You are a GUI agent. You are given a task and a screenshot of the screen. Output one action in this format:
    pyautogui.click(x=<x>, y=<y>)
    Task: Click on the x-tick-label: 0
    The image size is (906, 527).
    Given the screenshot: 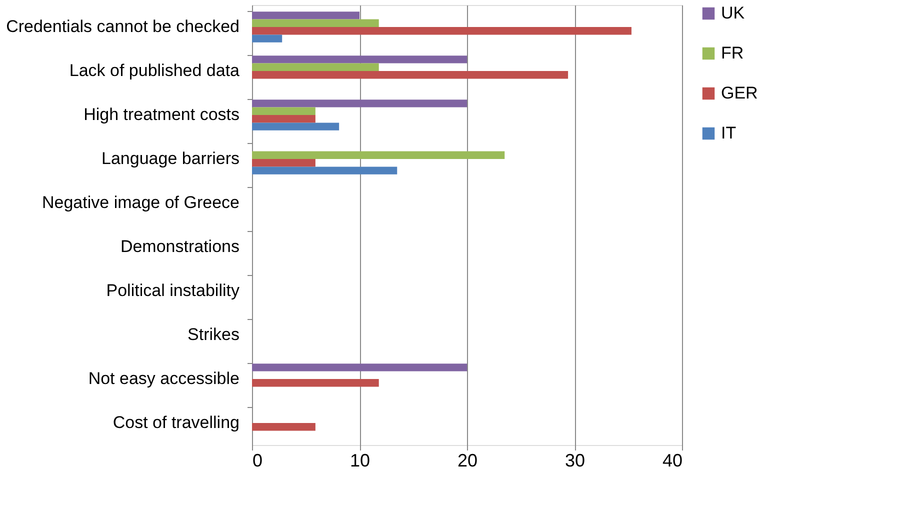 What is the action you would take?
    pyautogui.click(x=257, y=460)
    